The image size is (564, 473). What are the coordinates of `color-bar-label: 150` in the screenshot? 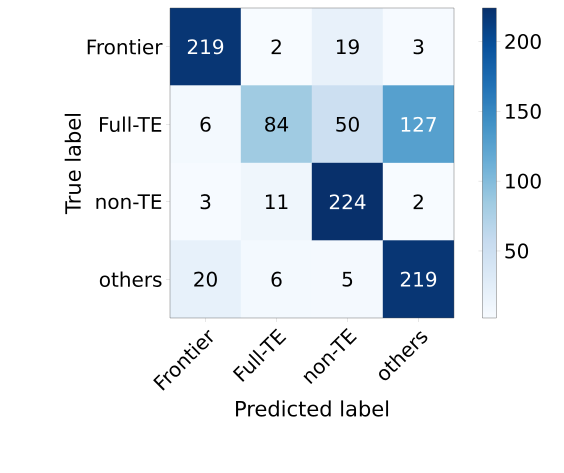 It's located at (523, 111).